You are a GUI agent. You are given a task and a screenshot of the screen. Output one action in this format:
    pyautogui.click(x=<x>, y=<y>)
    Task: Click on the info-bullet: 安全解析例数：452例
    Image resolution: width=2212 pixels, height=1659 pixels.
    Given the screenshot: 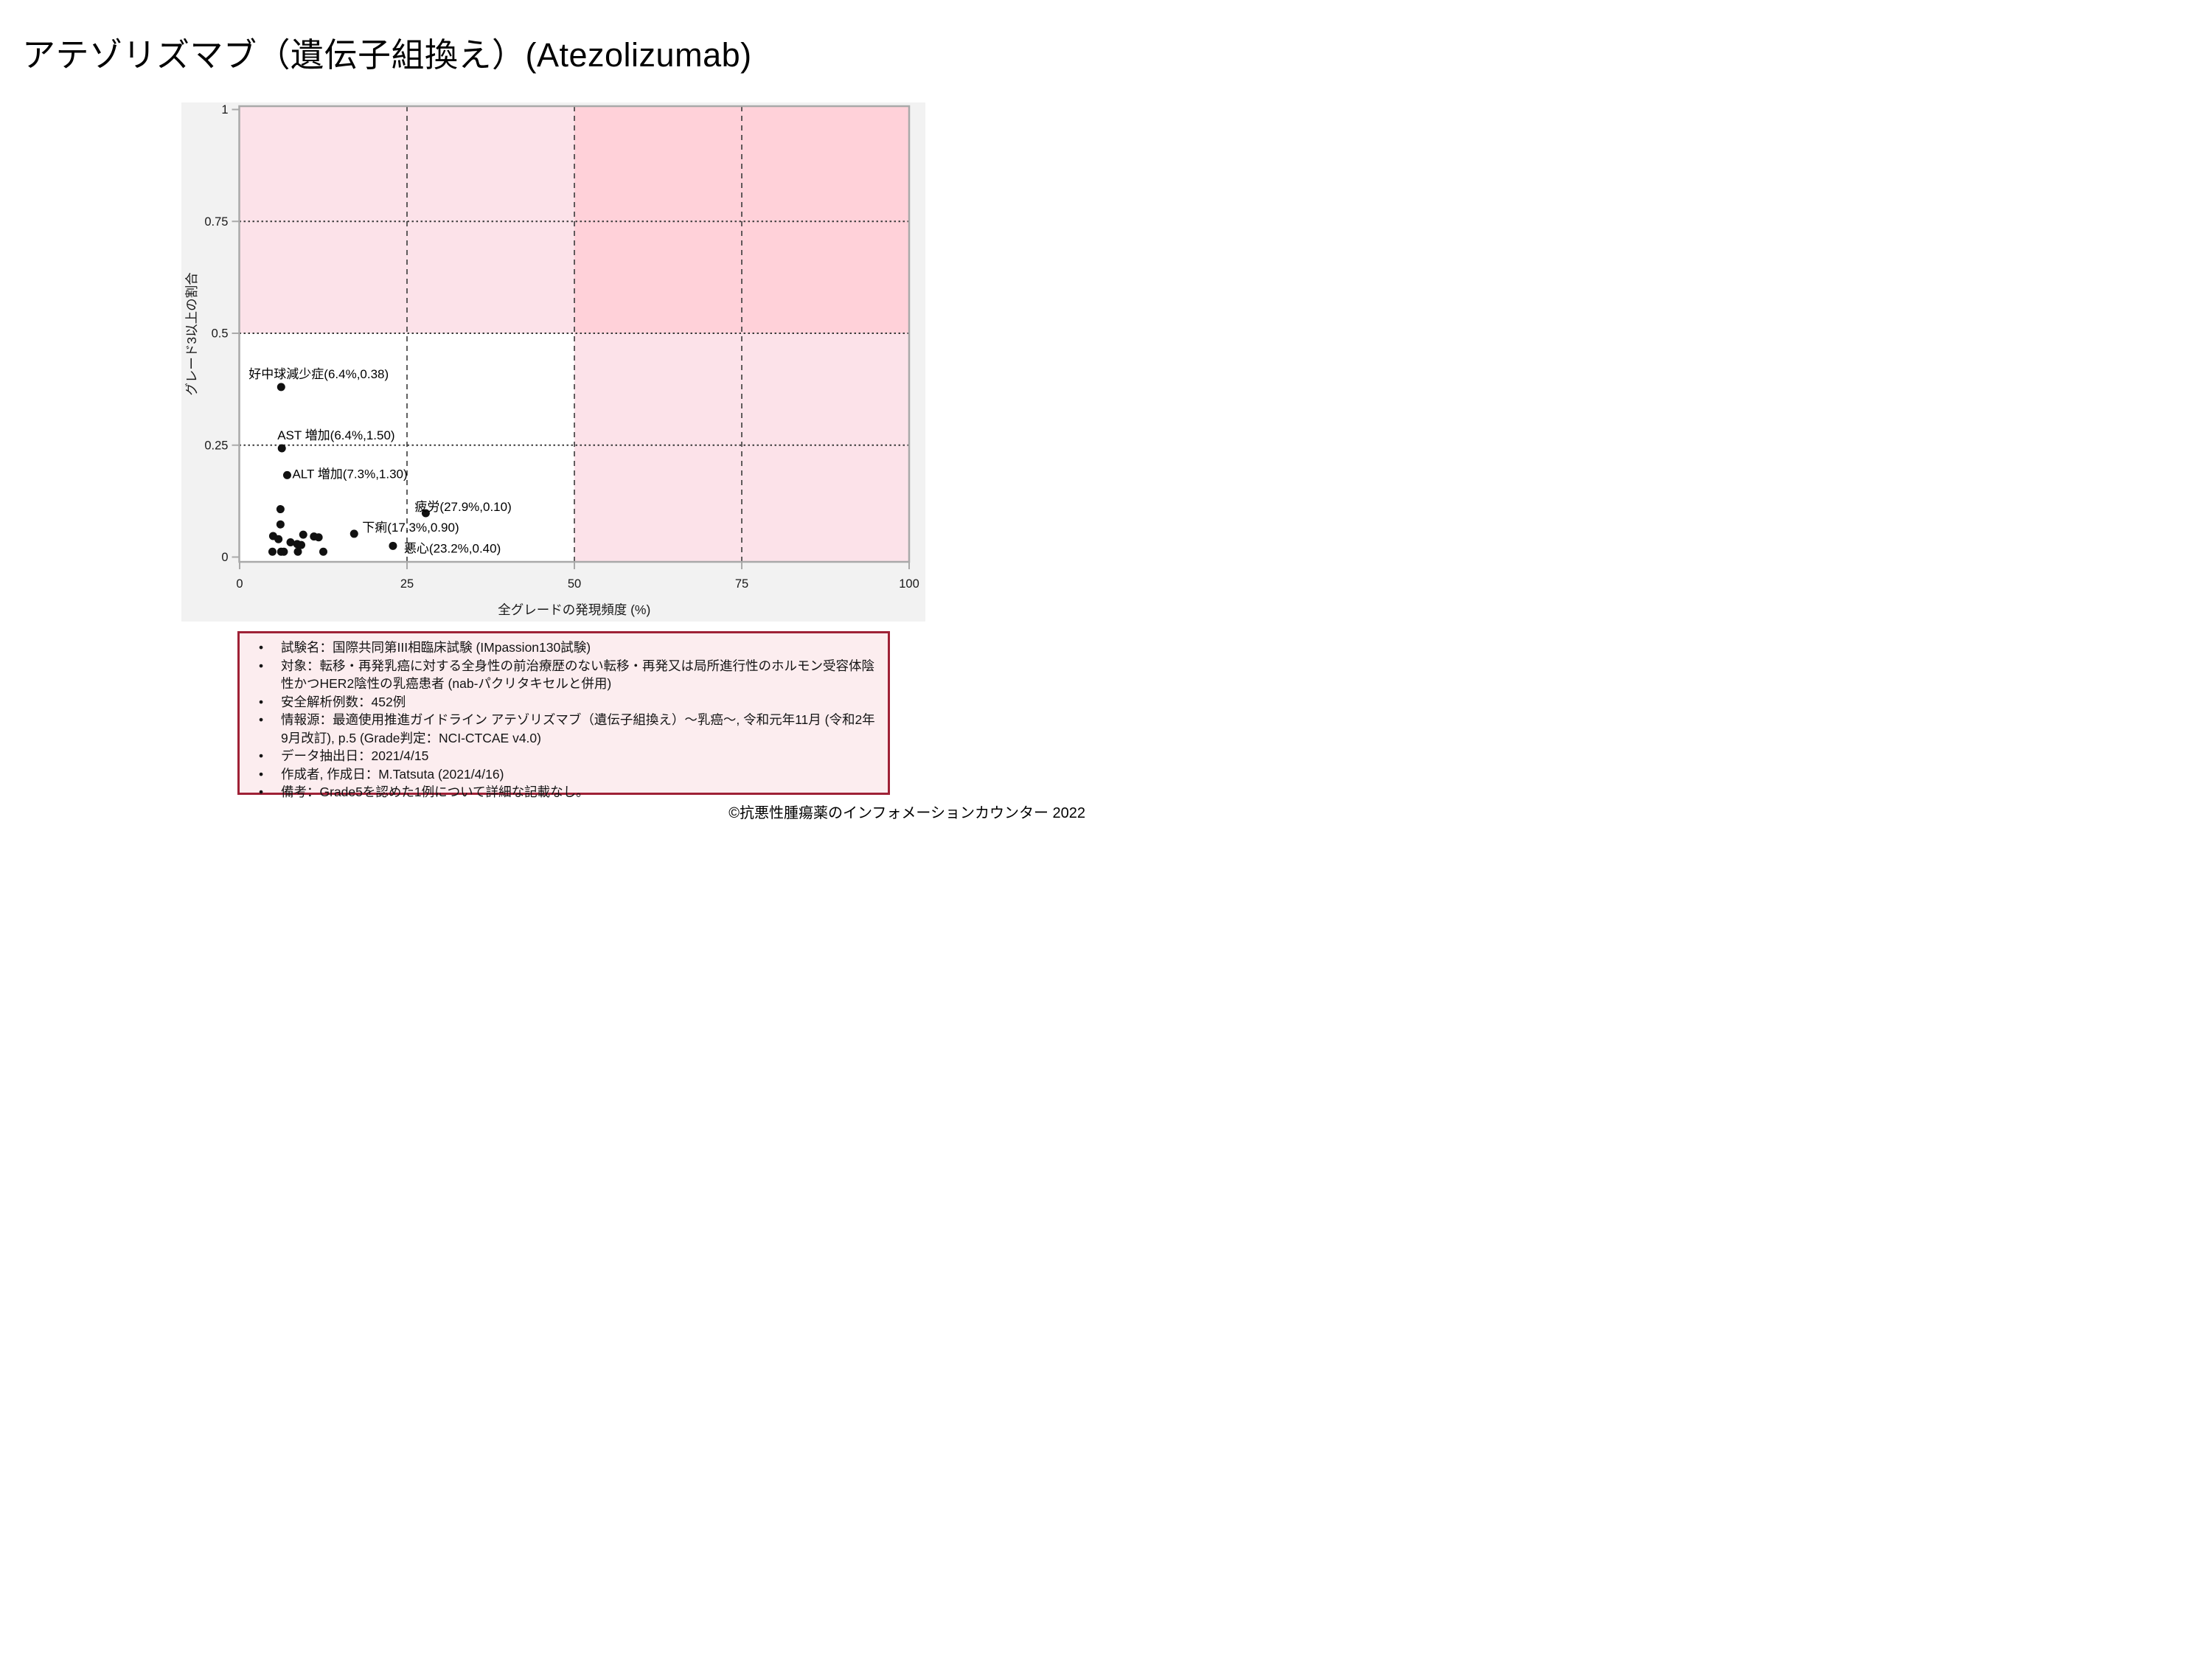 What is the action you would take?
    pyautogui.click(x=558, y=702)
    